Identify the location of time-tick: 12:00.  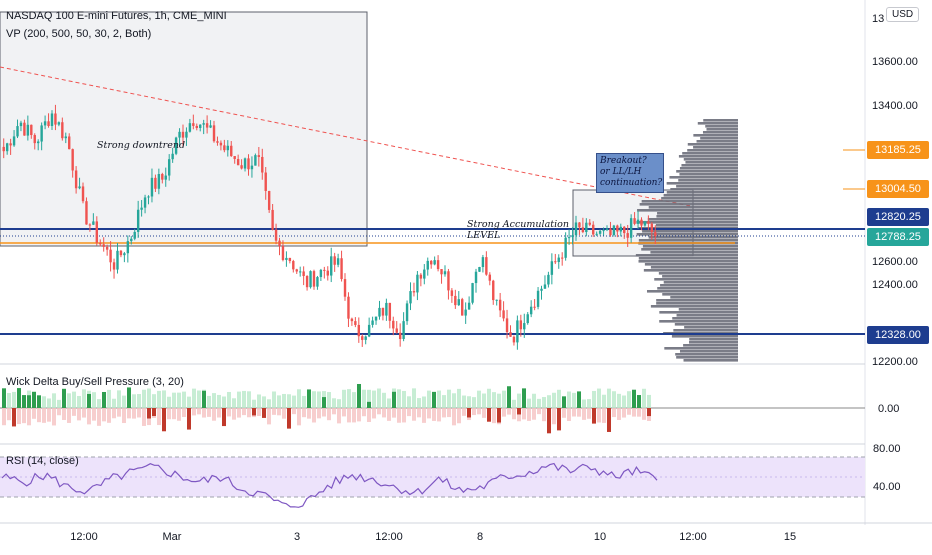
(693, 537).